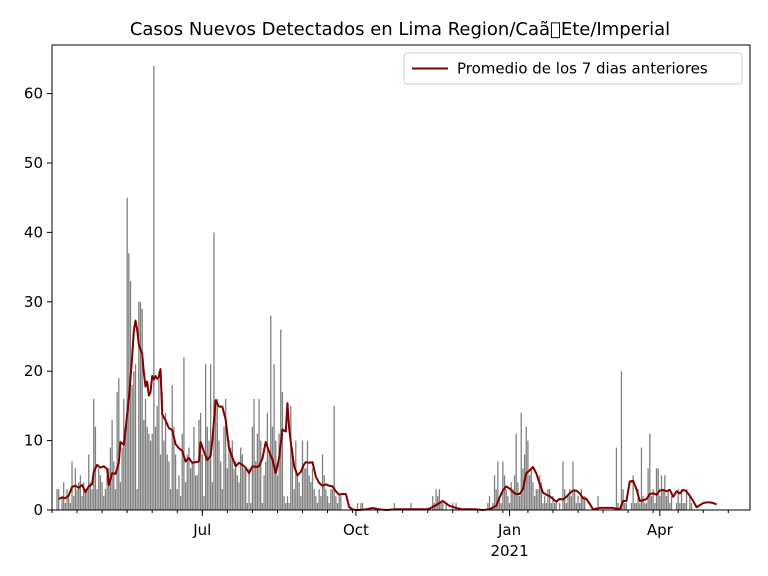  I want to click on y-tick-label: 20, so click(33, 371).